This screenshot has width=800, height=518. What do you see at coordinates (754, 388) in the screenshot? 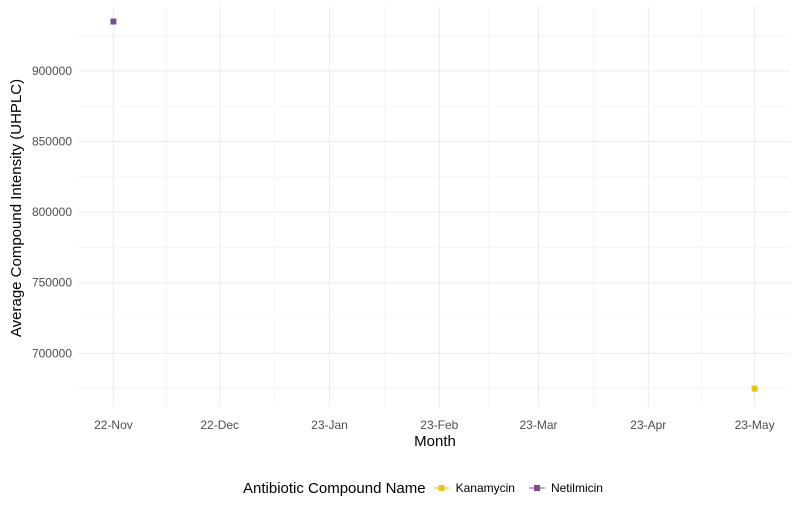
I see `data-point-kanamycin` at bounding box center [754, 388].